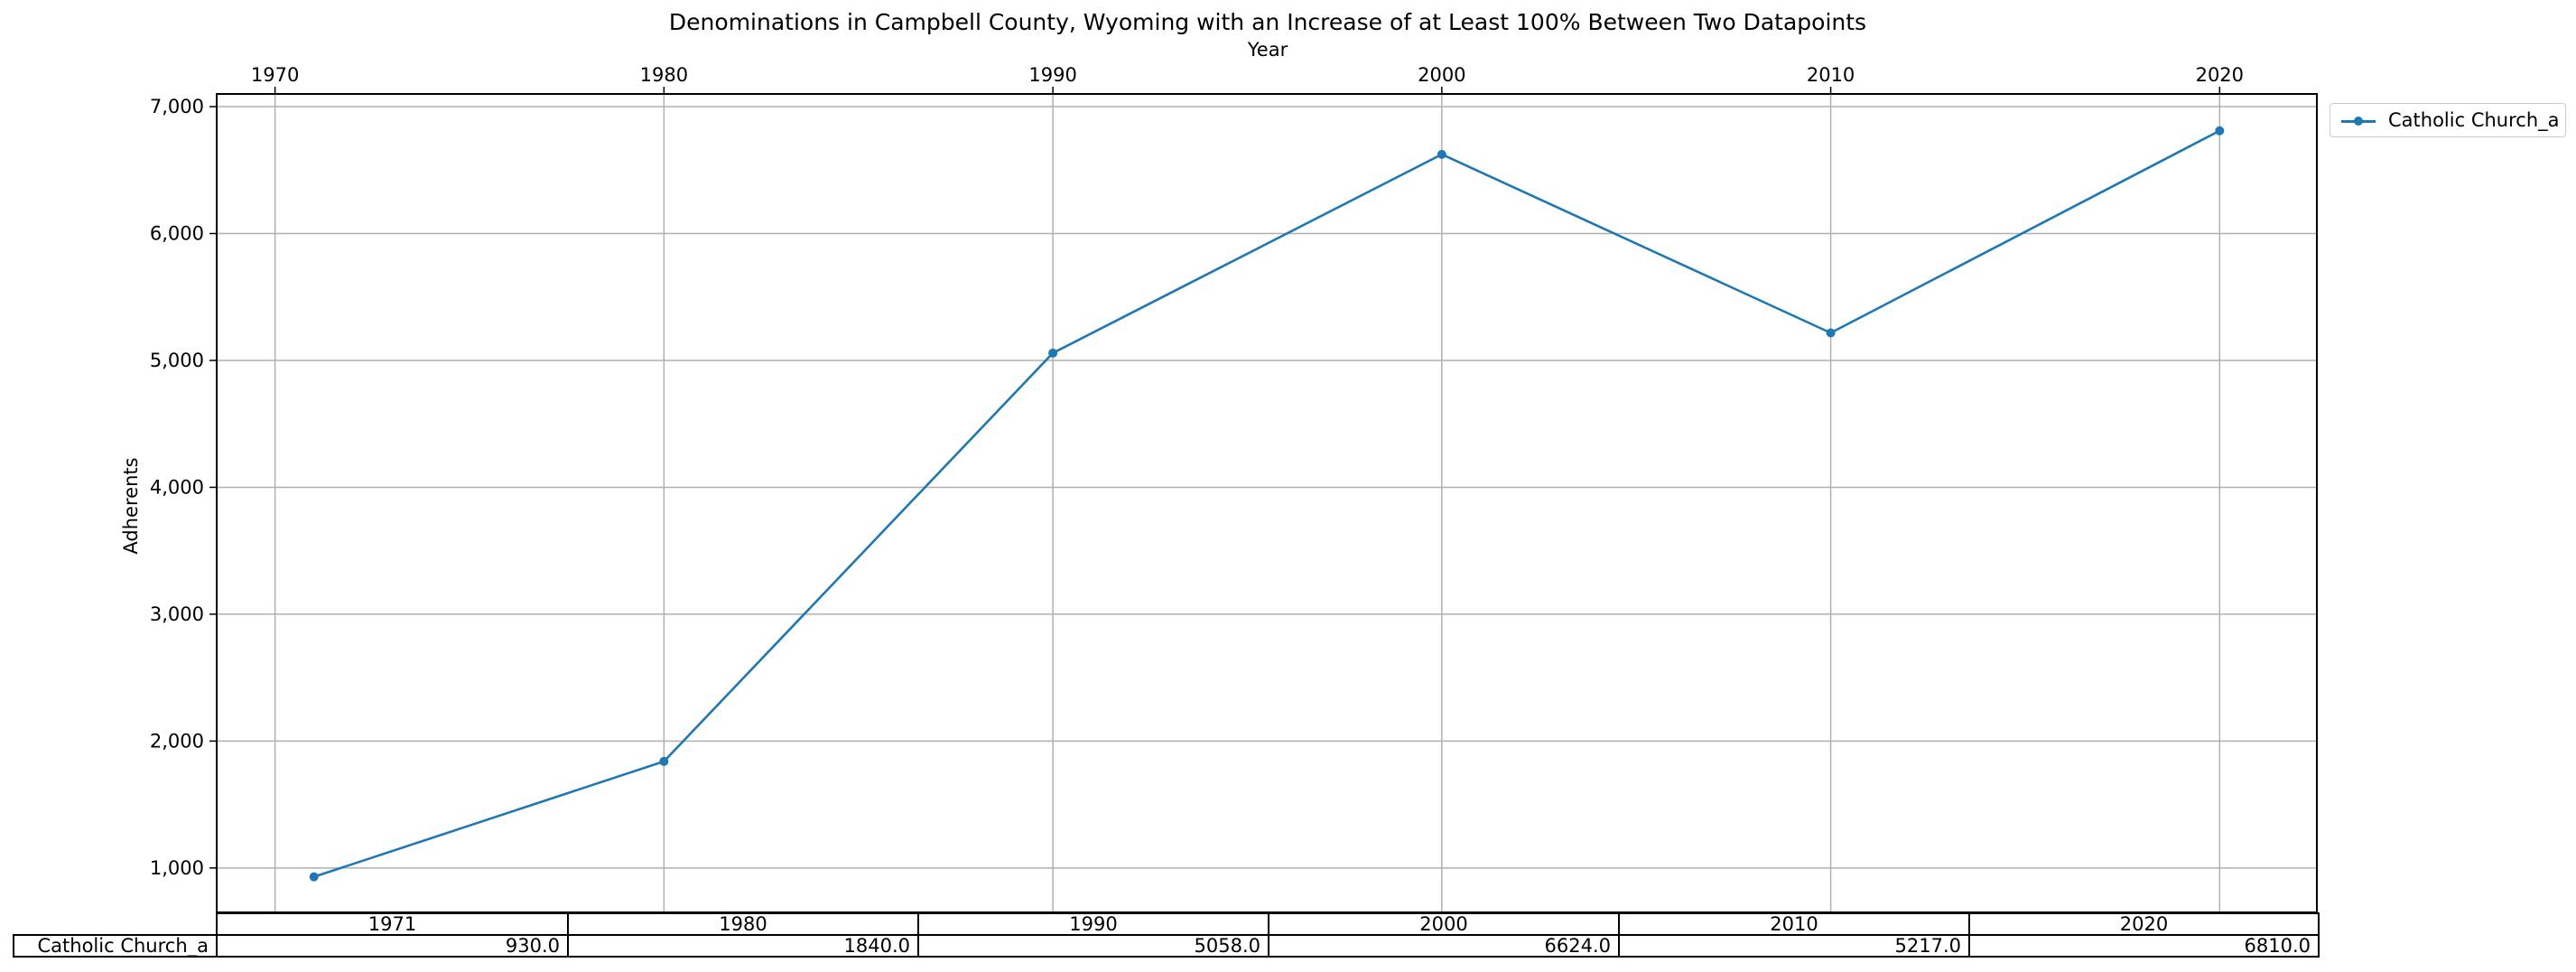  Describe the element at coordinates (1093, 946) in the screenshot. I see `table-cell: 5058.0` at that location.